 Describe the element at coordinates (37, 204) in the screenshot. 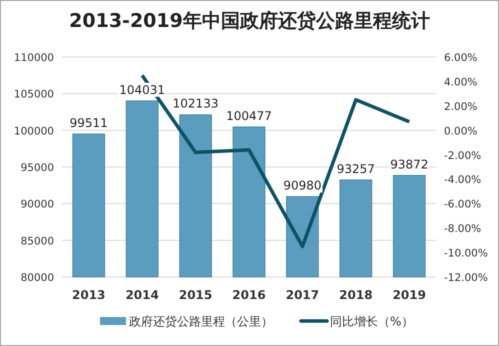

I see `y-tick-label: 90000` at that location.